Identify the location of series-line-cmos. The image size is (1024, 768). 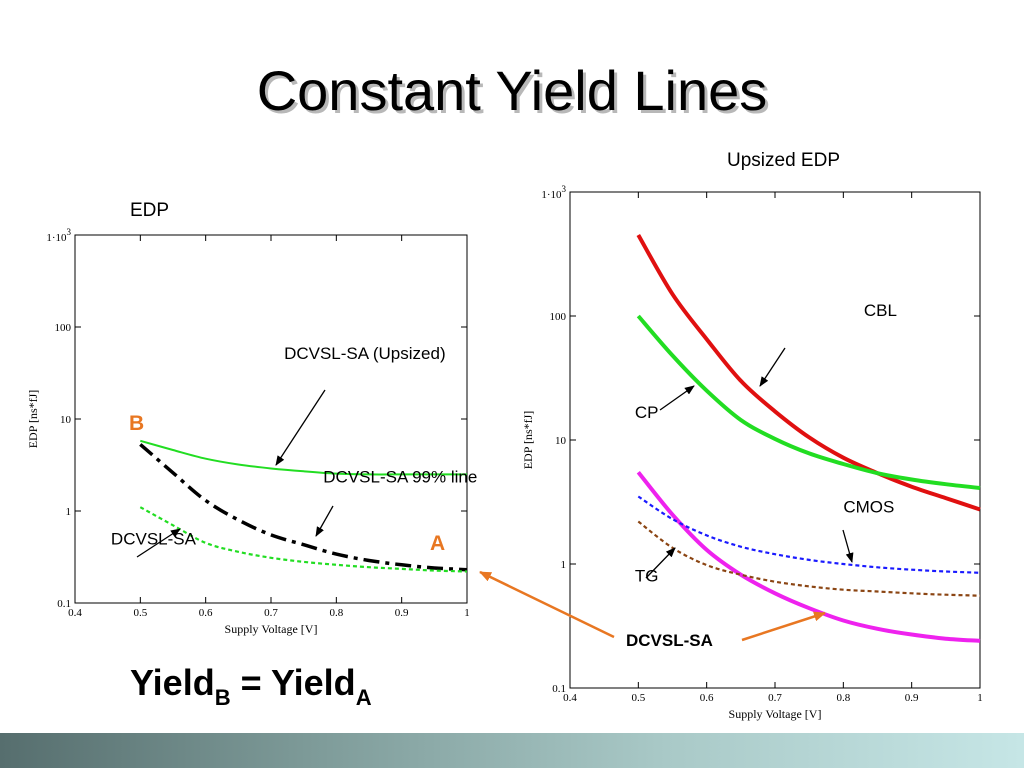
(809, 534).